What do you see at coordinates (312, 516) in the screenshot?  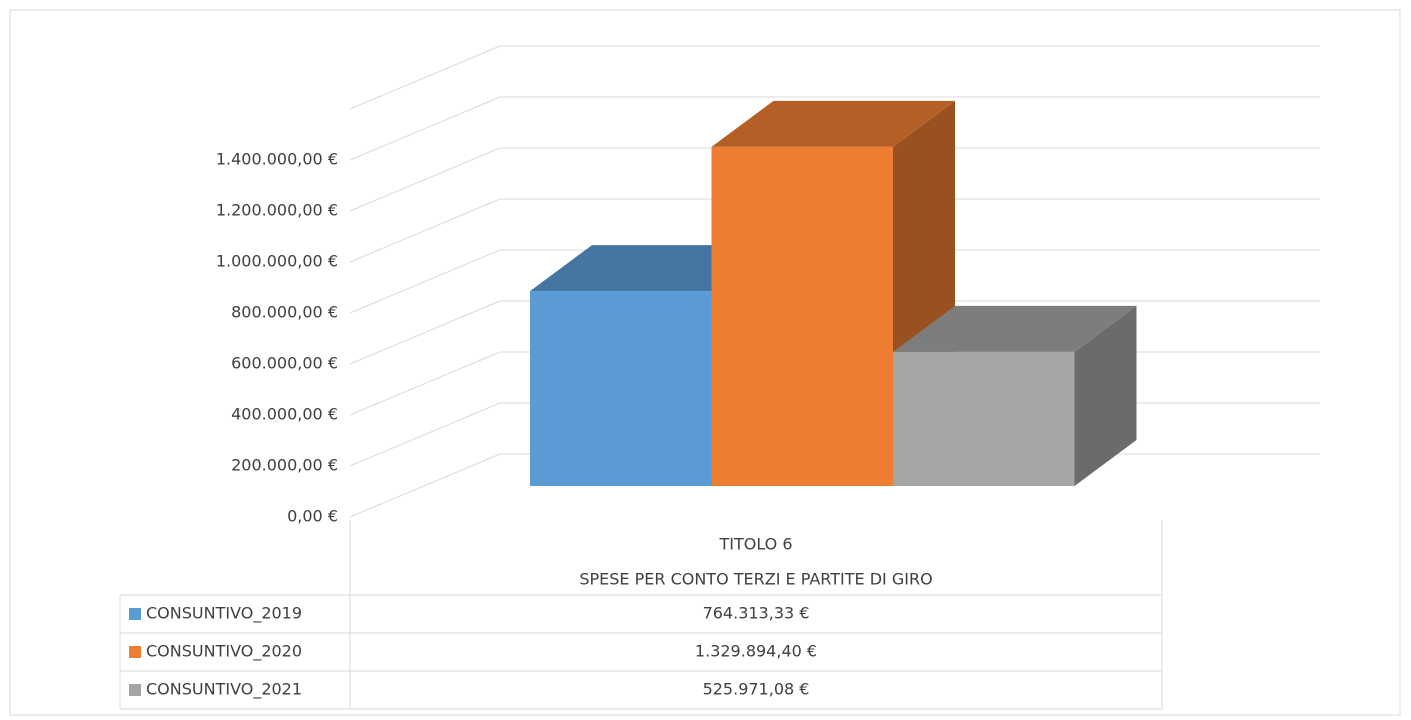 I see `y-tick-label: 0,00 €` at bounding box center [312, 516].